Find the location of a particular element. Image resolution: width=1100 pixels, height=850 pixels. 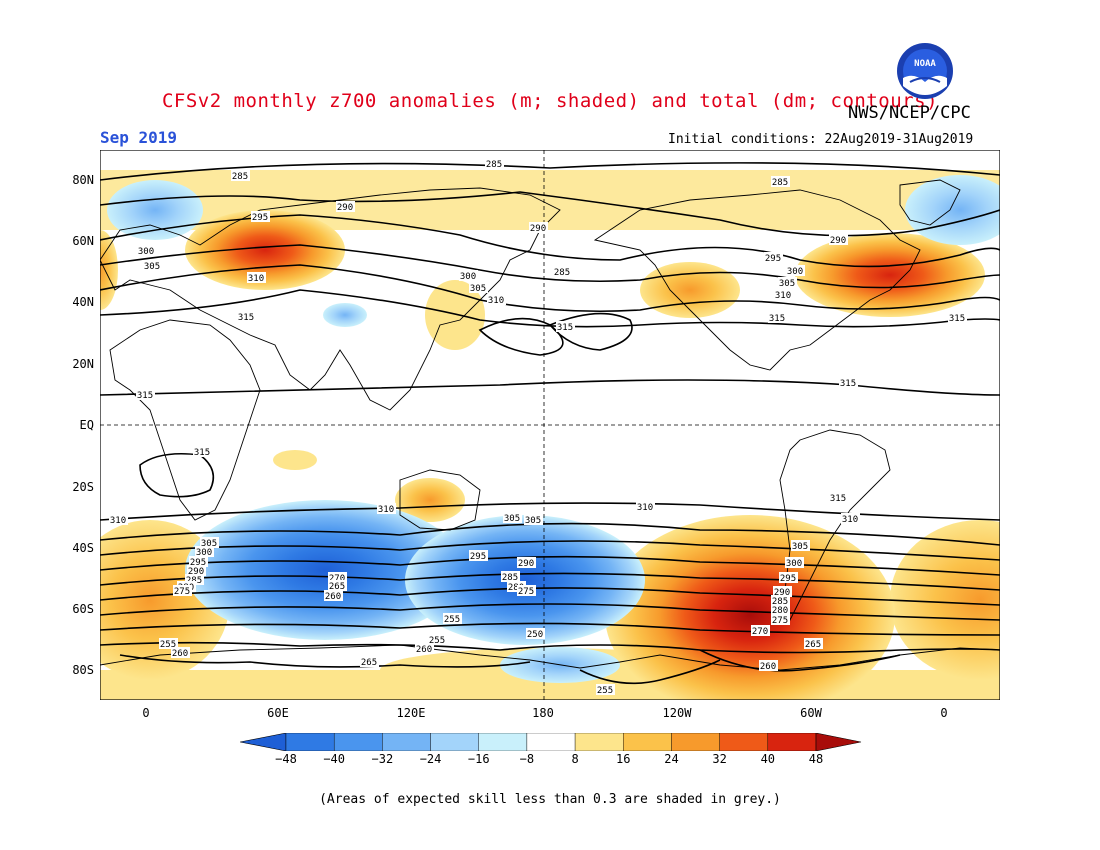

latitude-label: 40N is located at coordinates (83, 302).